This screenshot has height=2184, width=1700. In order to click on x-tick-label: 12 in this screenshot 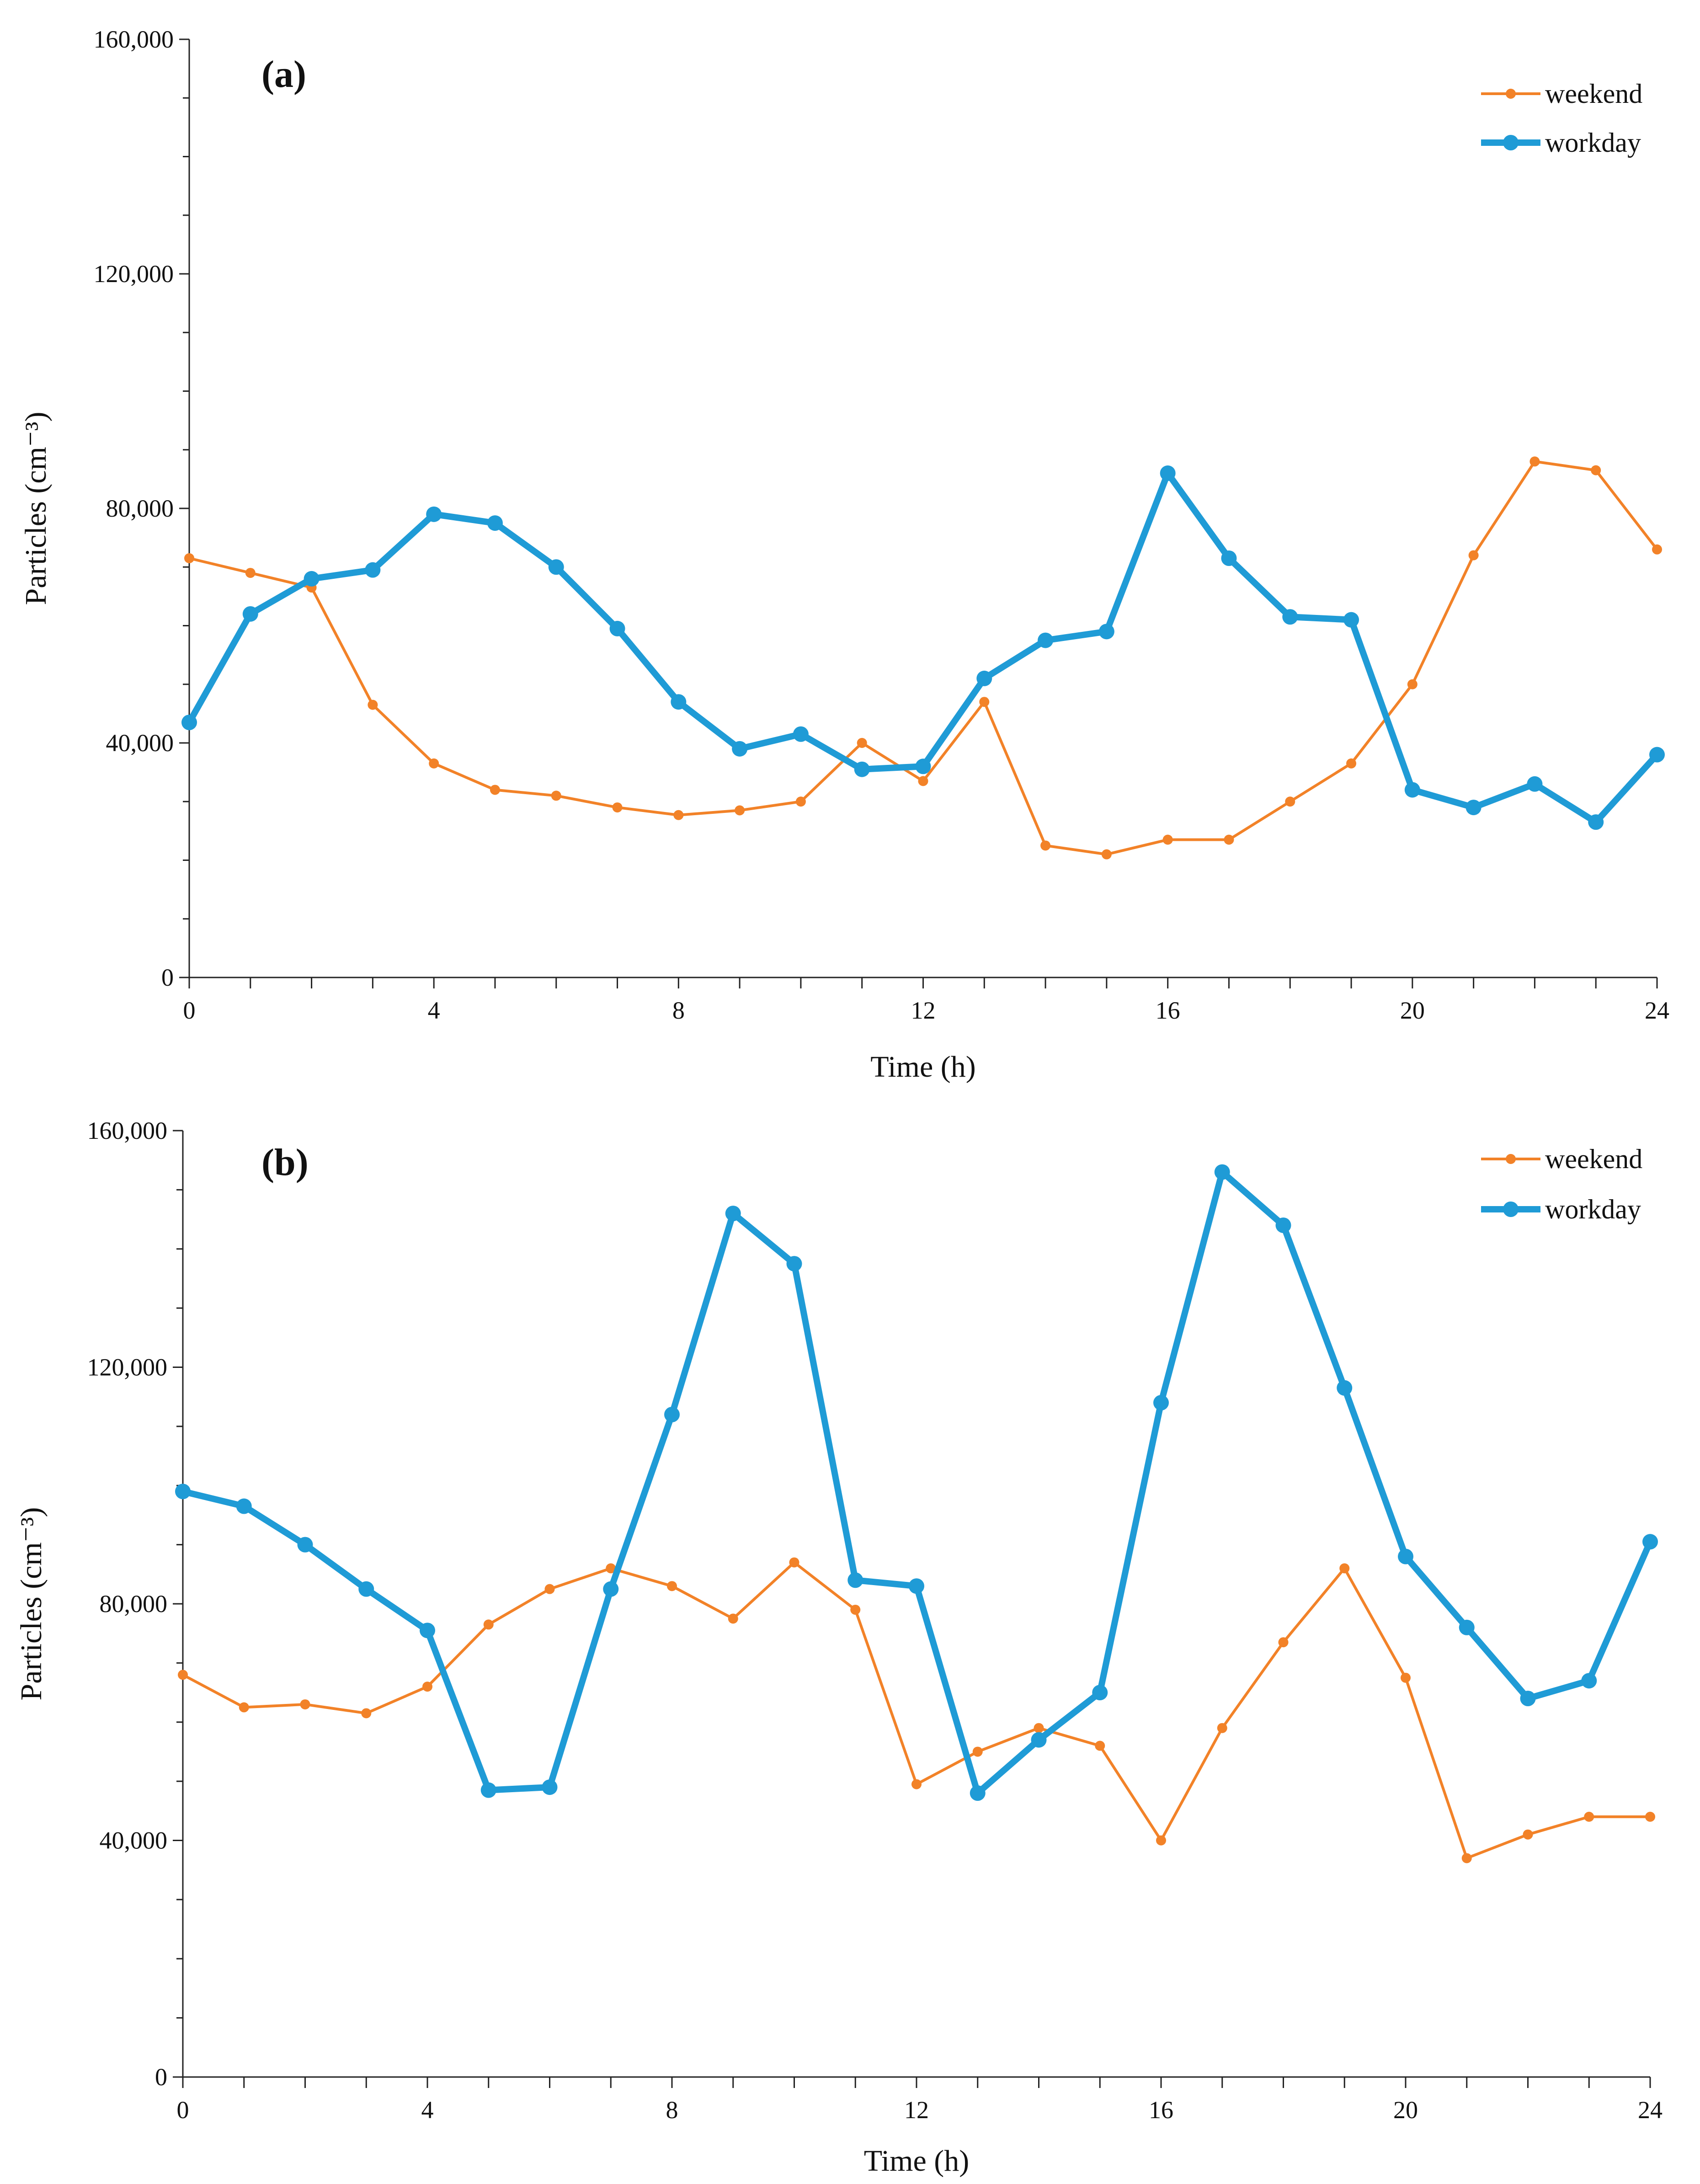, I will do `click(923, 1010)`.